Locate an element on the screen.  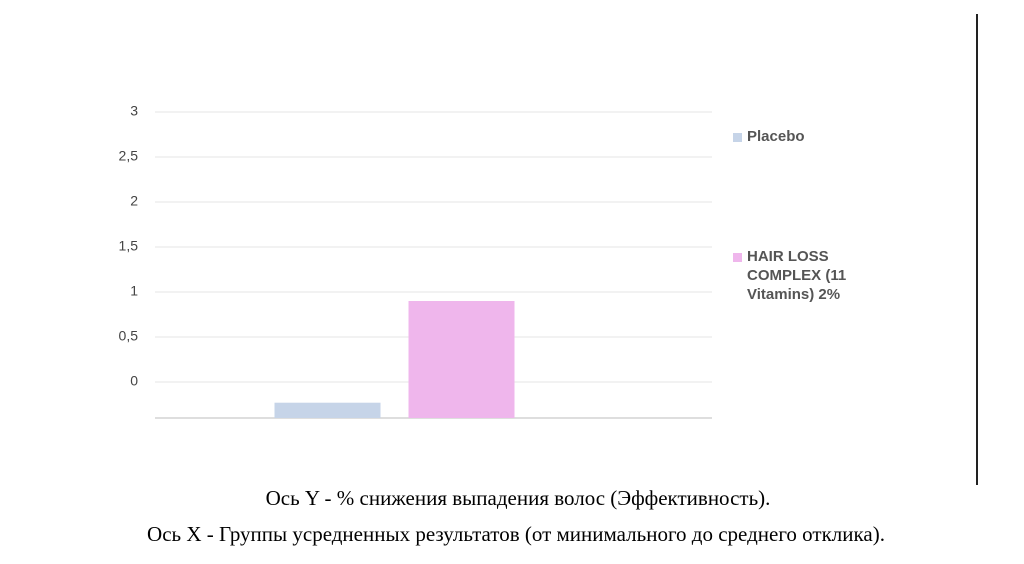
y-tick-label: 0,5 is located at coordinates (129, 336).